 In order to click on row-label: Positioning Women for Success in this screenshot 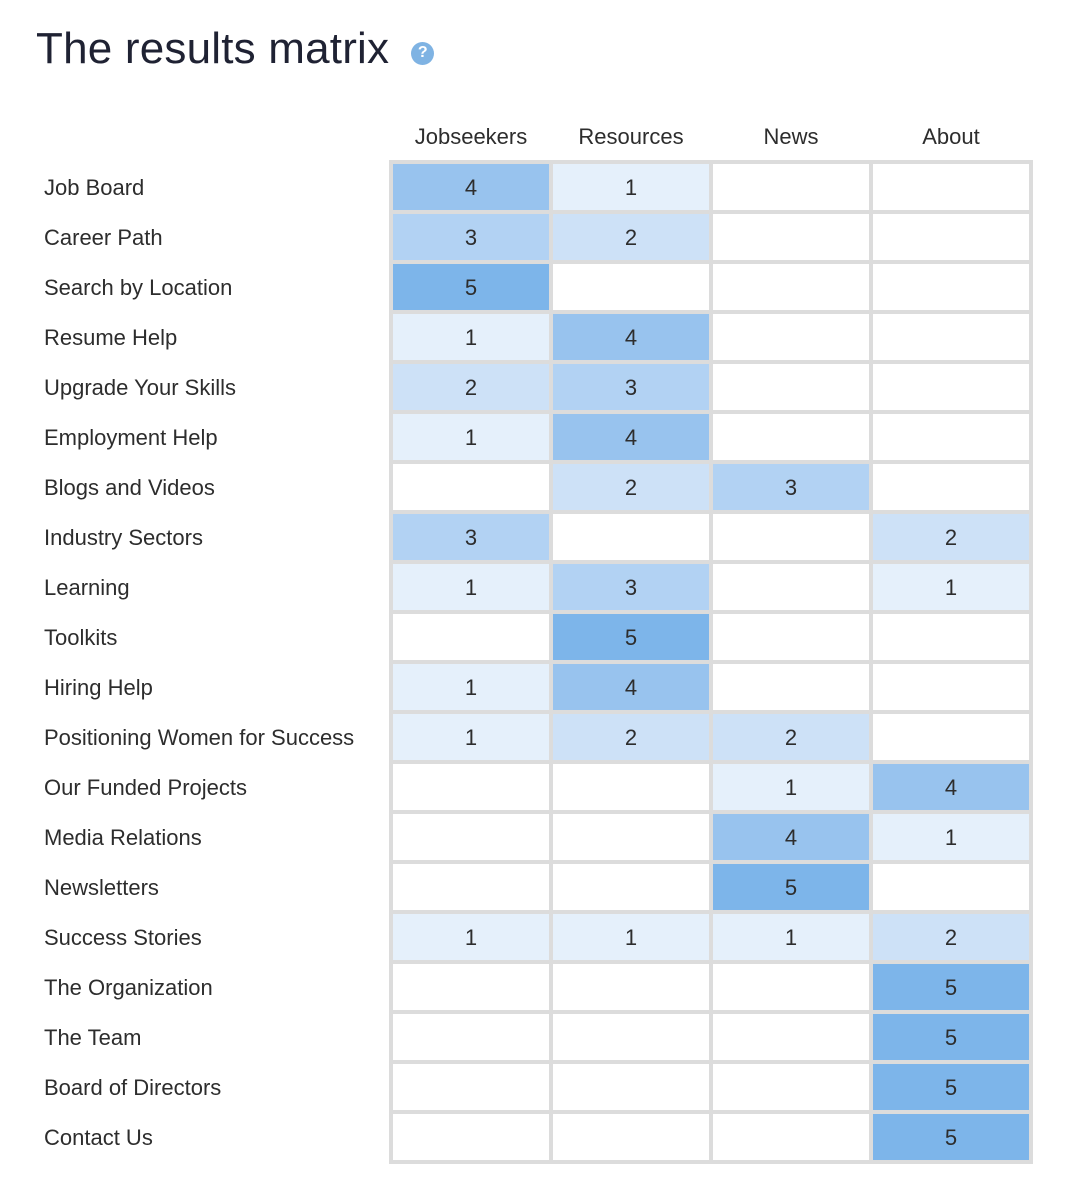, I will do `click(199, 737)`.